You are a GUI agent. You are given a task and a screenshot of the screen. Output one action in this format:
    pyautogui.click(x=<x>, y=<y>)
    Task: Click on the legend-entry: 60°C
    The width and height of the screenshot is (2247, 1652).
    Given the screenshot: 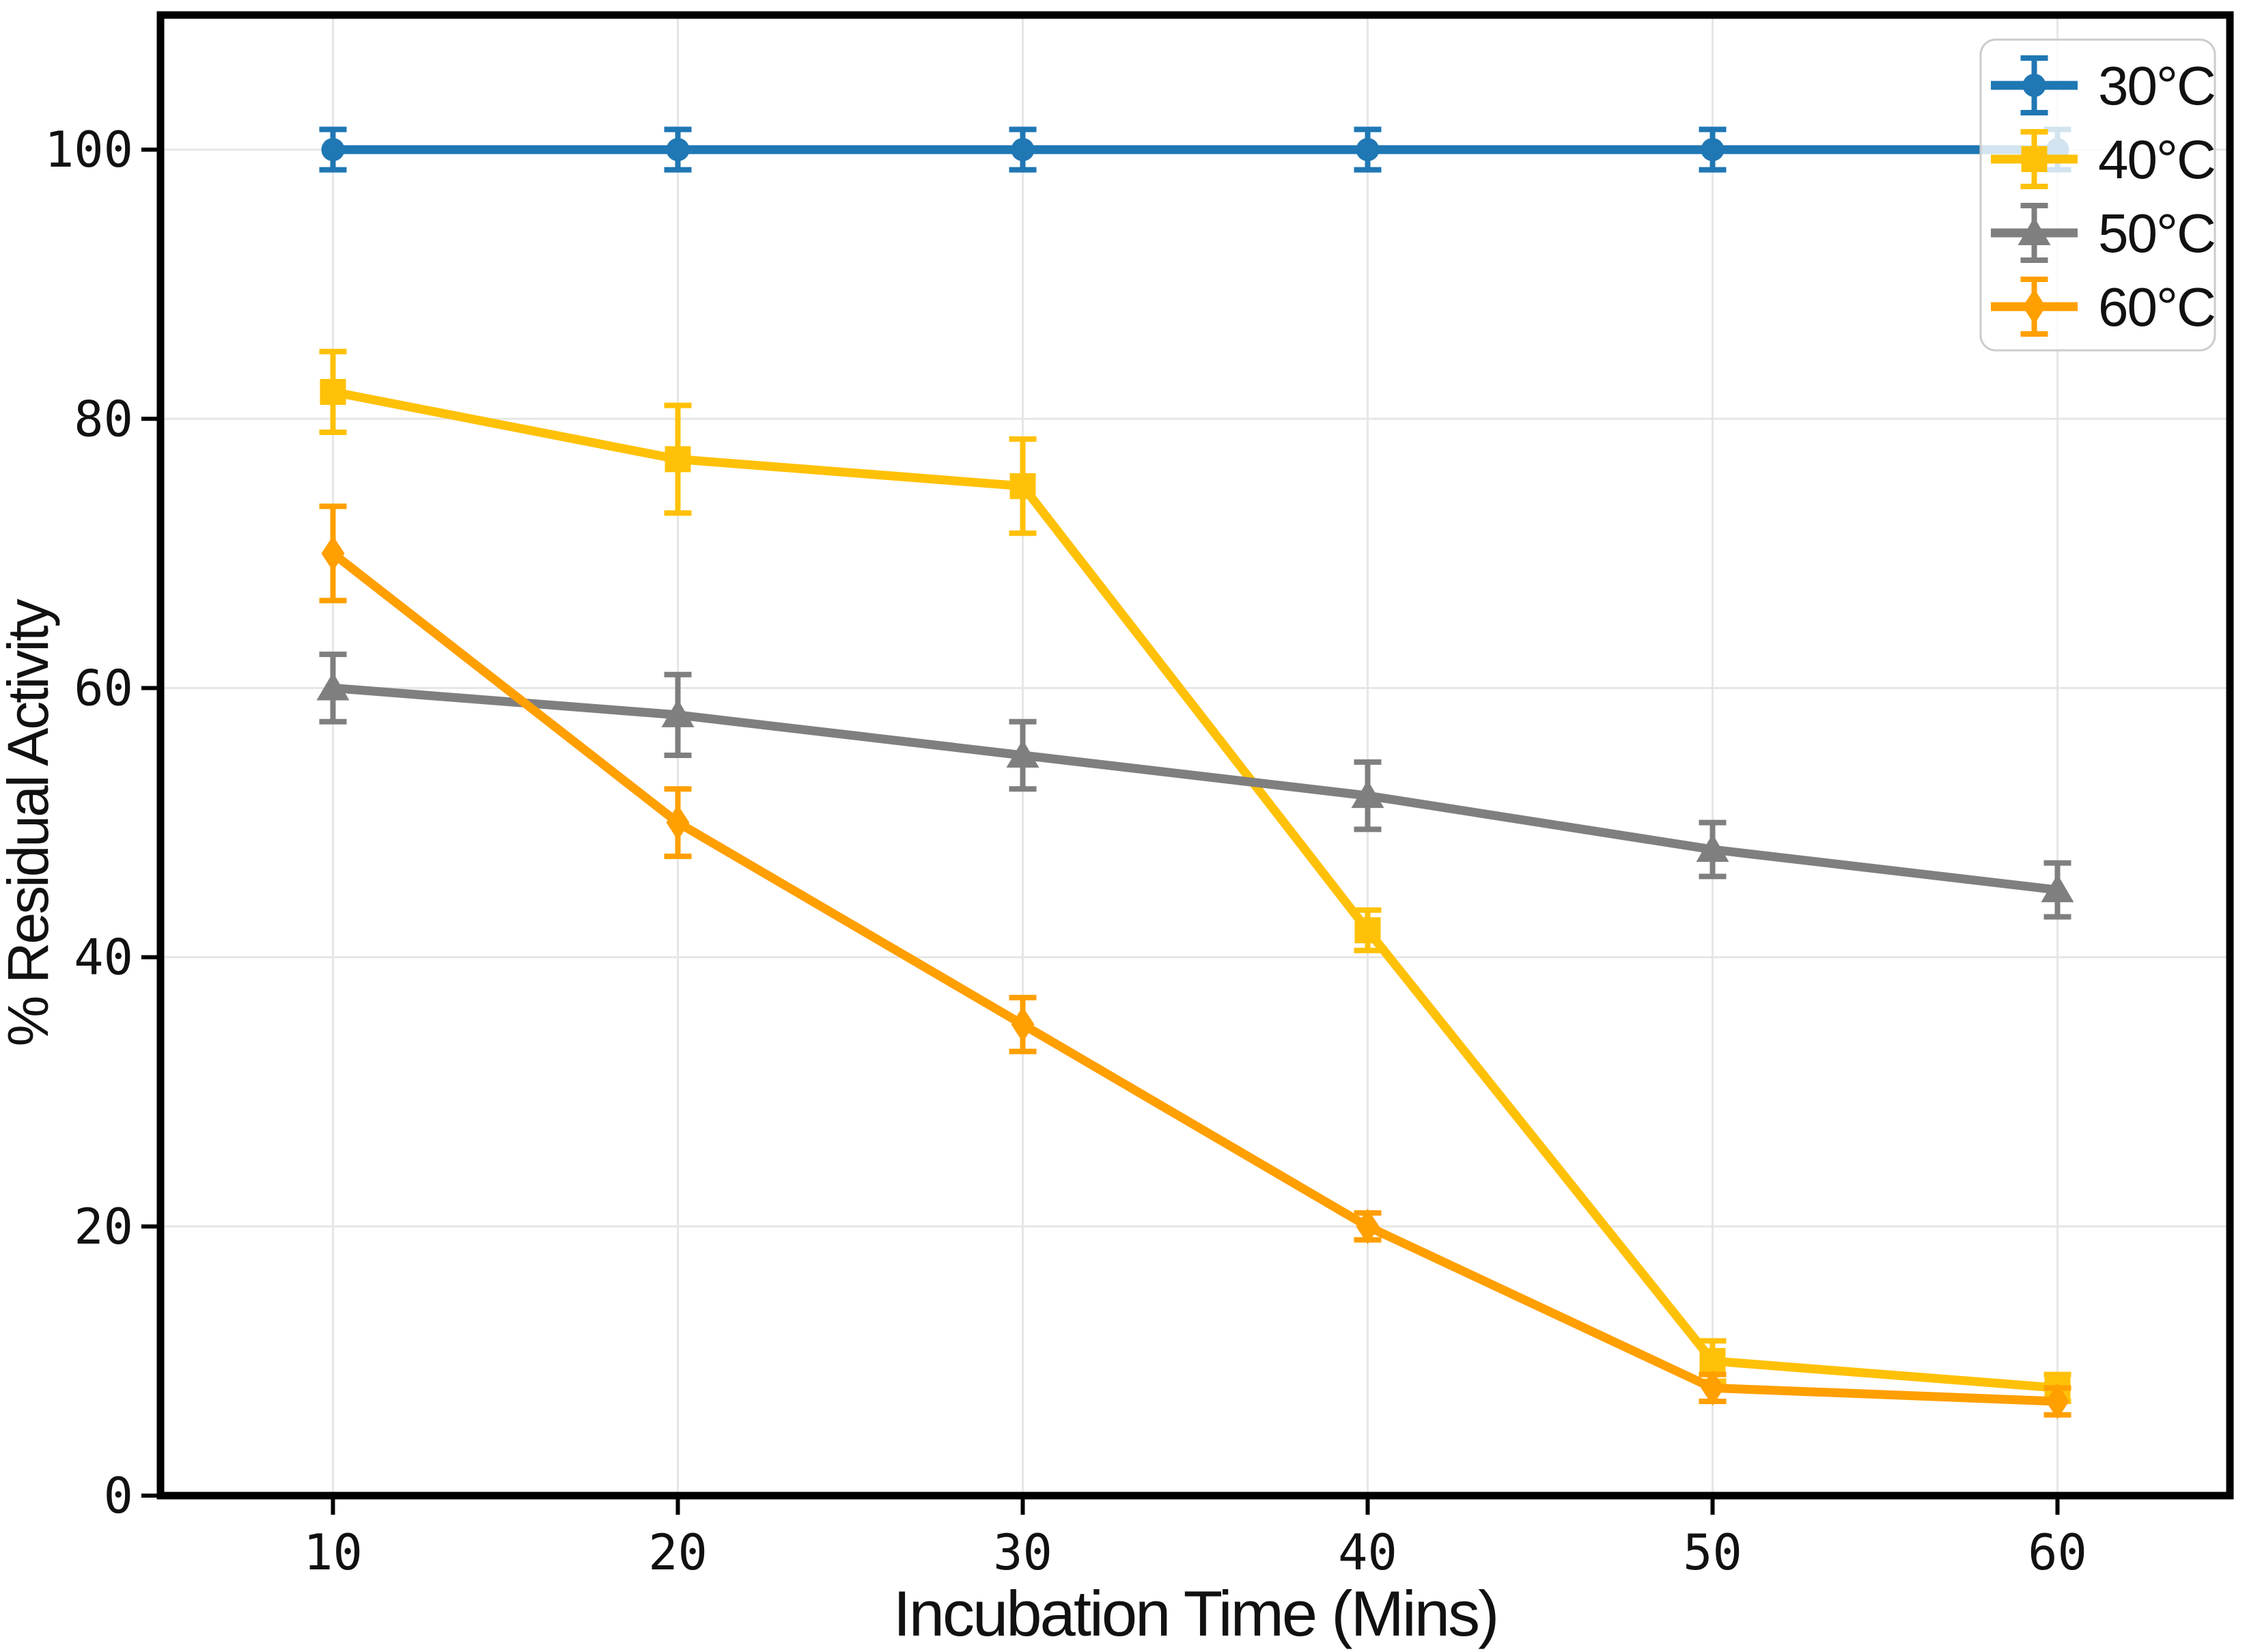 What is the action you would take?
    pyautogui.click(x=2103, y=307)
    